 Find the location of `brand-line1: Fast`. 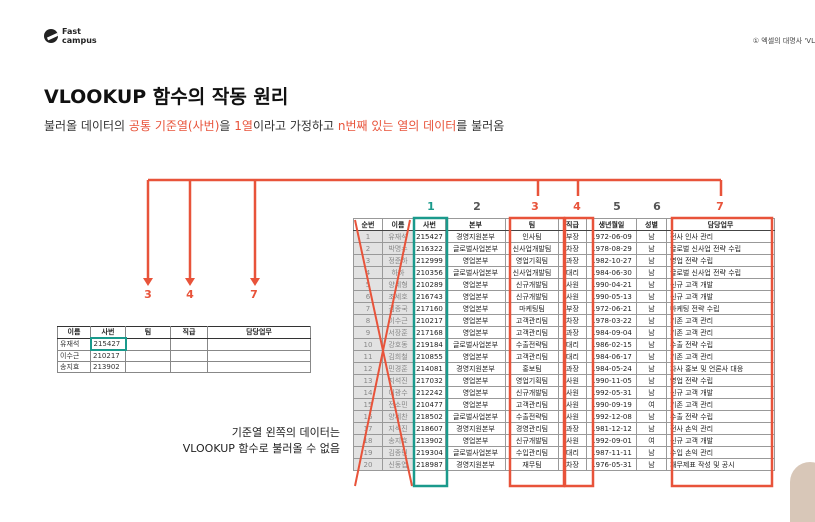

brand-line1: Fast is located at coordinates (71, 31).